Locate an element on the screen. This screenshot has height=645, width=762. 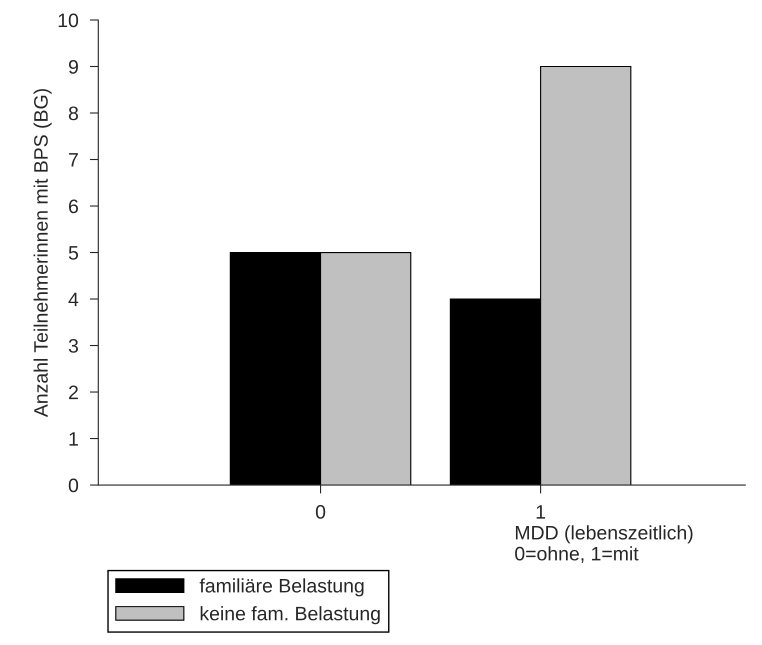
legend-label: familiäre Belastung is located at coordinates (282, 587).